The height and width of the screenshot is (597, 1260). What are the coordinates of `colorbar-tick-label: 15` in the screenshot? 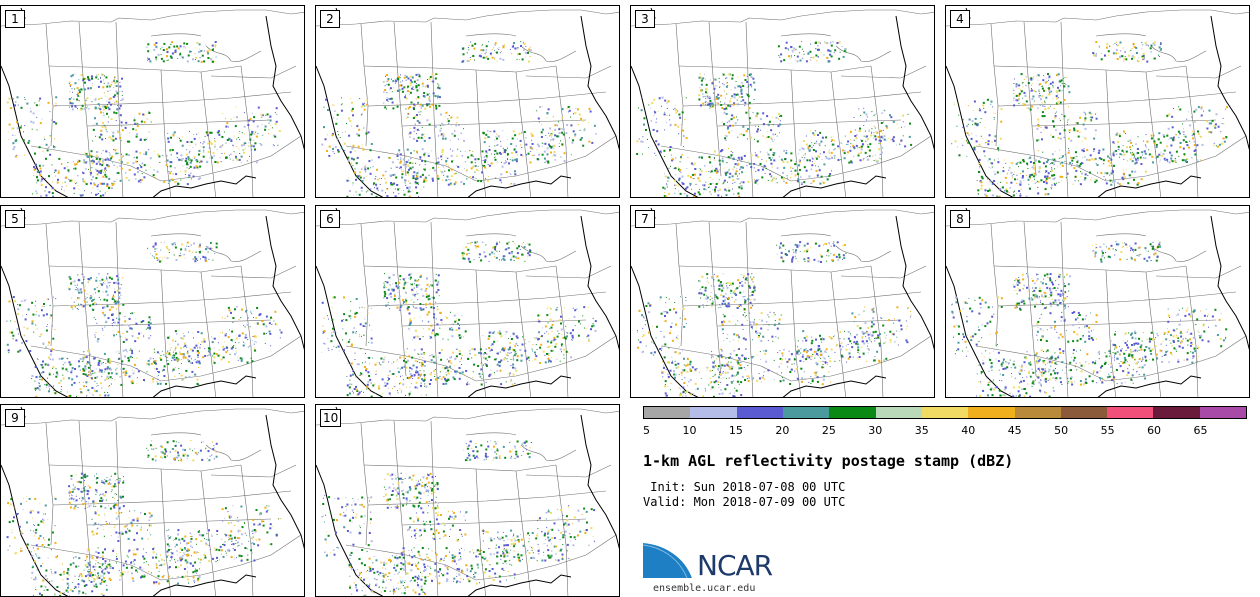 It's located at (735, 430).